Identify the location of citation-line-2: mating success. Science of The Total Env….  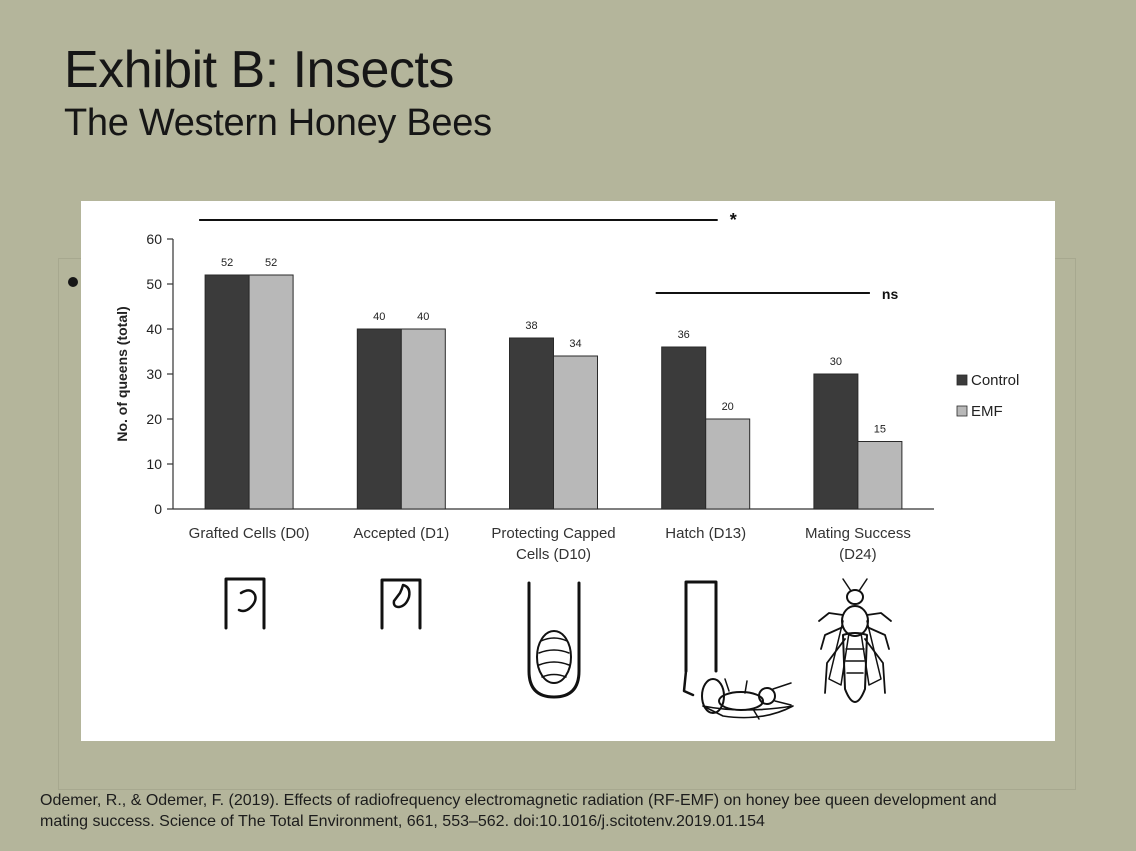
(402, 821).